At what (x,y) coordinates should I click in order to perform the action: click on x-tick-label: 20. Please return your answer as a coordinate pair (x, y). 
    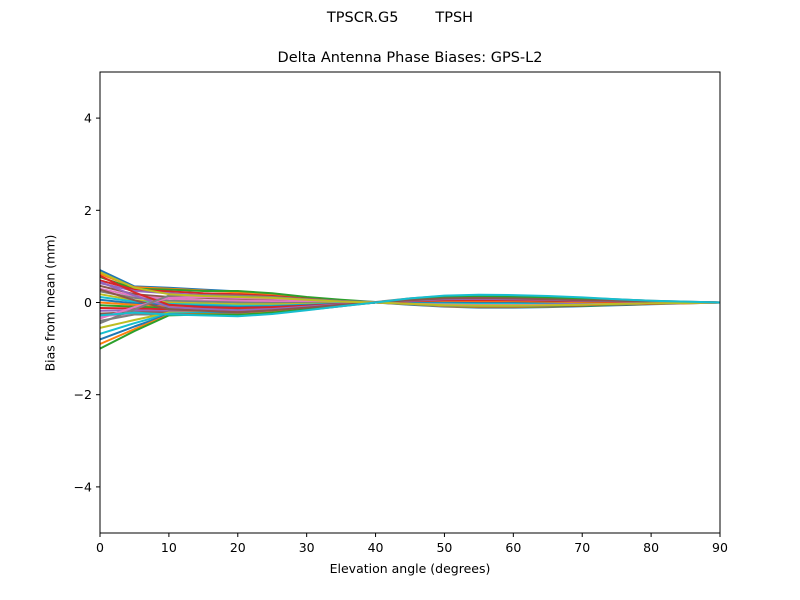
    Looking at the image, I should click on (238, 547).